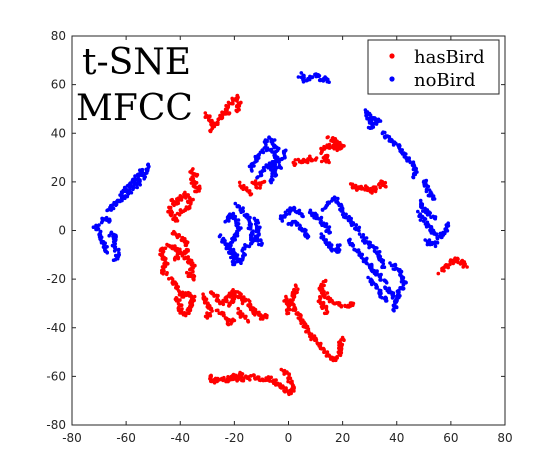  Describe the element at coordinates (449, 57) in the screenshot. I see `legend-label-hasbird: hasBird` at that location.